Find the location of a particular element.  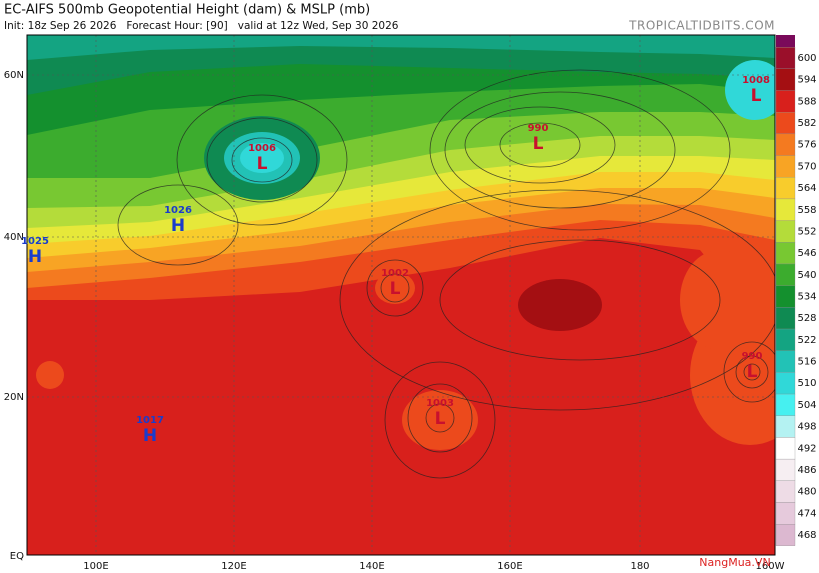

pressure-value: 1002 is located at coordinates (395, 273).